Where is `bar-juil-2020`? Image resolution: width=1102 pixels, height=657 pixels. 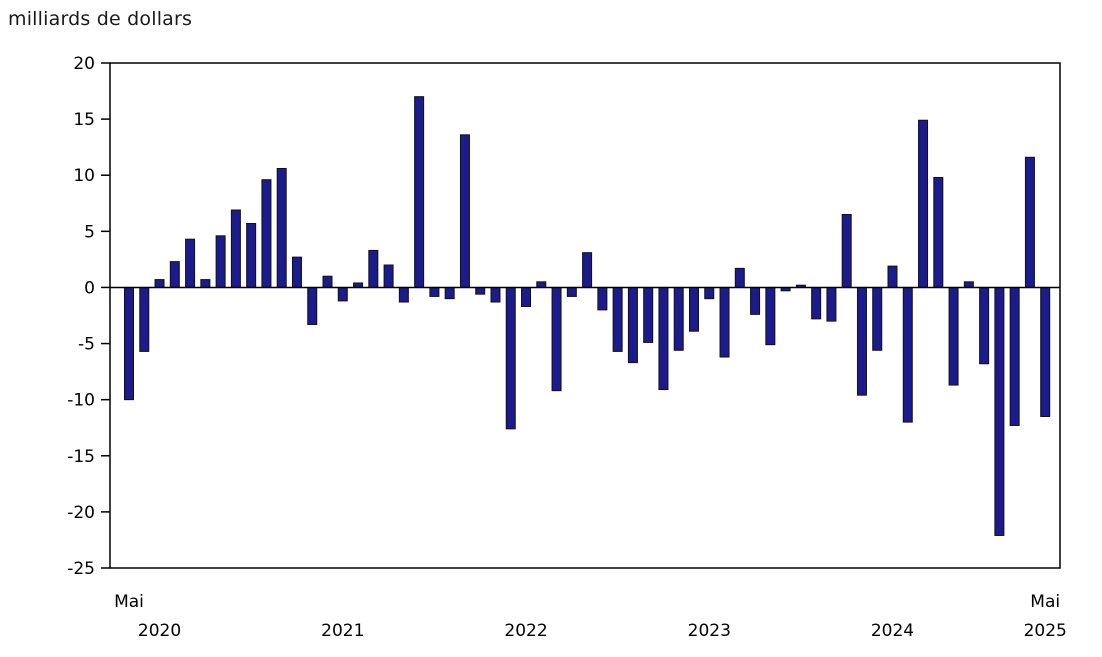 bar-juil-2020 is located at coordinates (159, 283).